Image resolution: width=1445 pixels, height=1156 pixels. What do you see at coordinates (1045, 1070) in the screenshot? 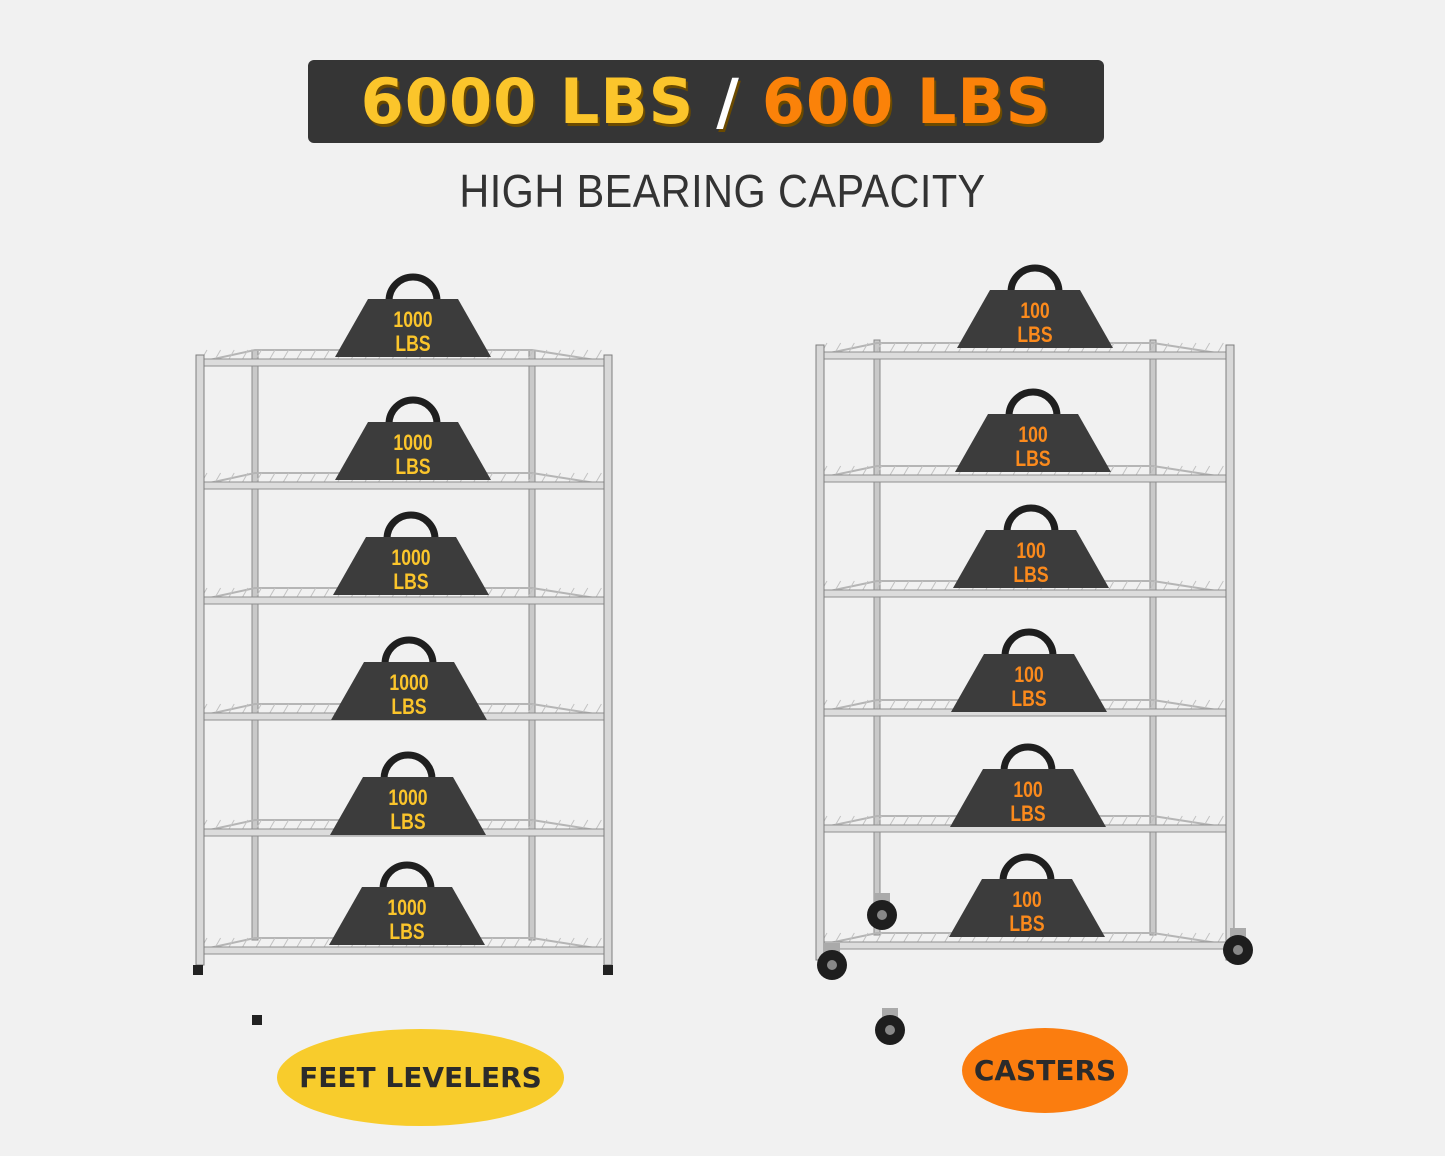
I see `casters-badge: CASTERS` at bounding box center [1045, 1070].